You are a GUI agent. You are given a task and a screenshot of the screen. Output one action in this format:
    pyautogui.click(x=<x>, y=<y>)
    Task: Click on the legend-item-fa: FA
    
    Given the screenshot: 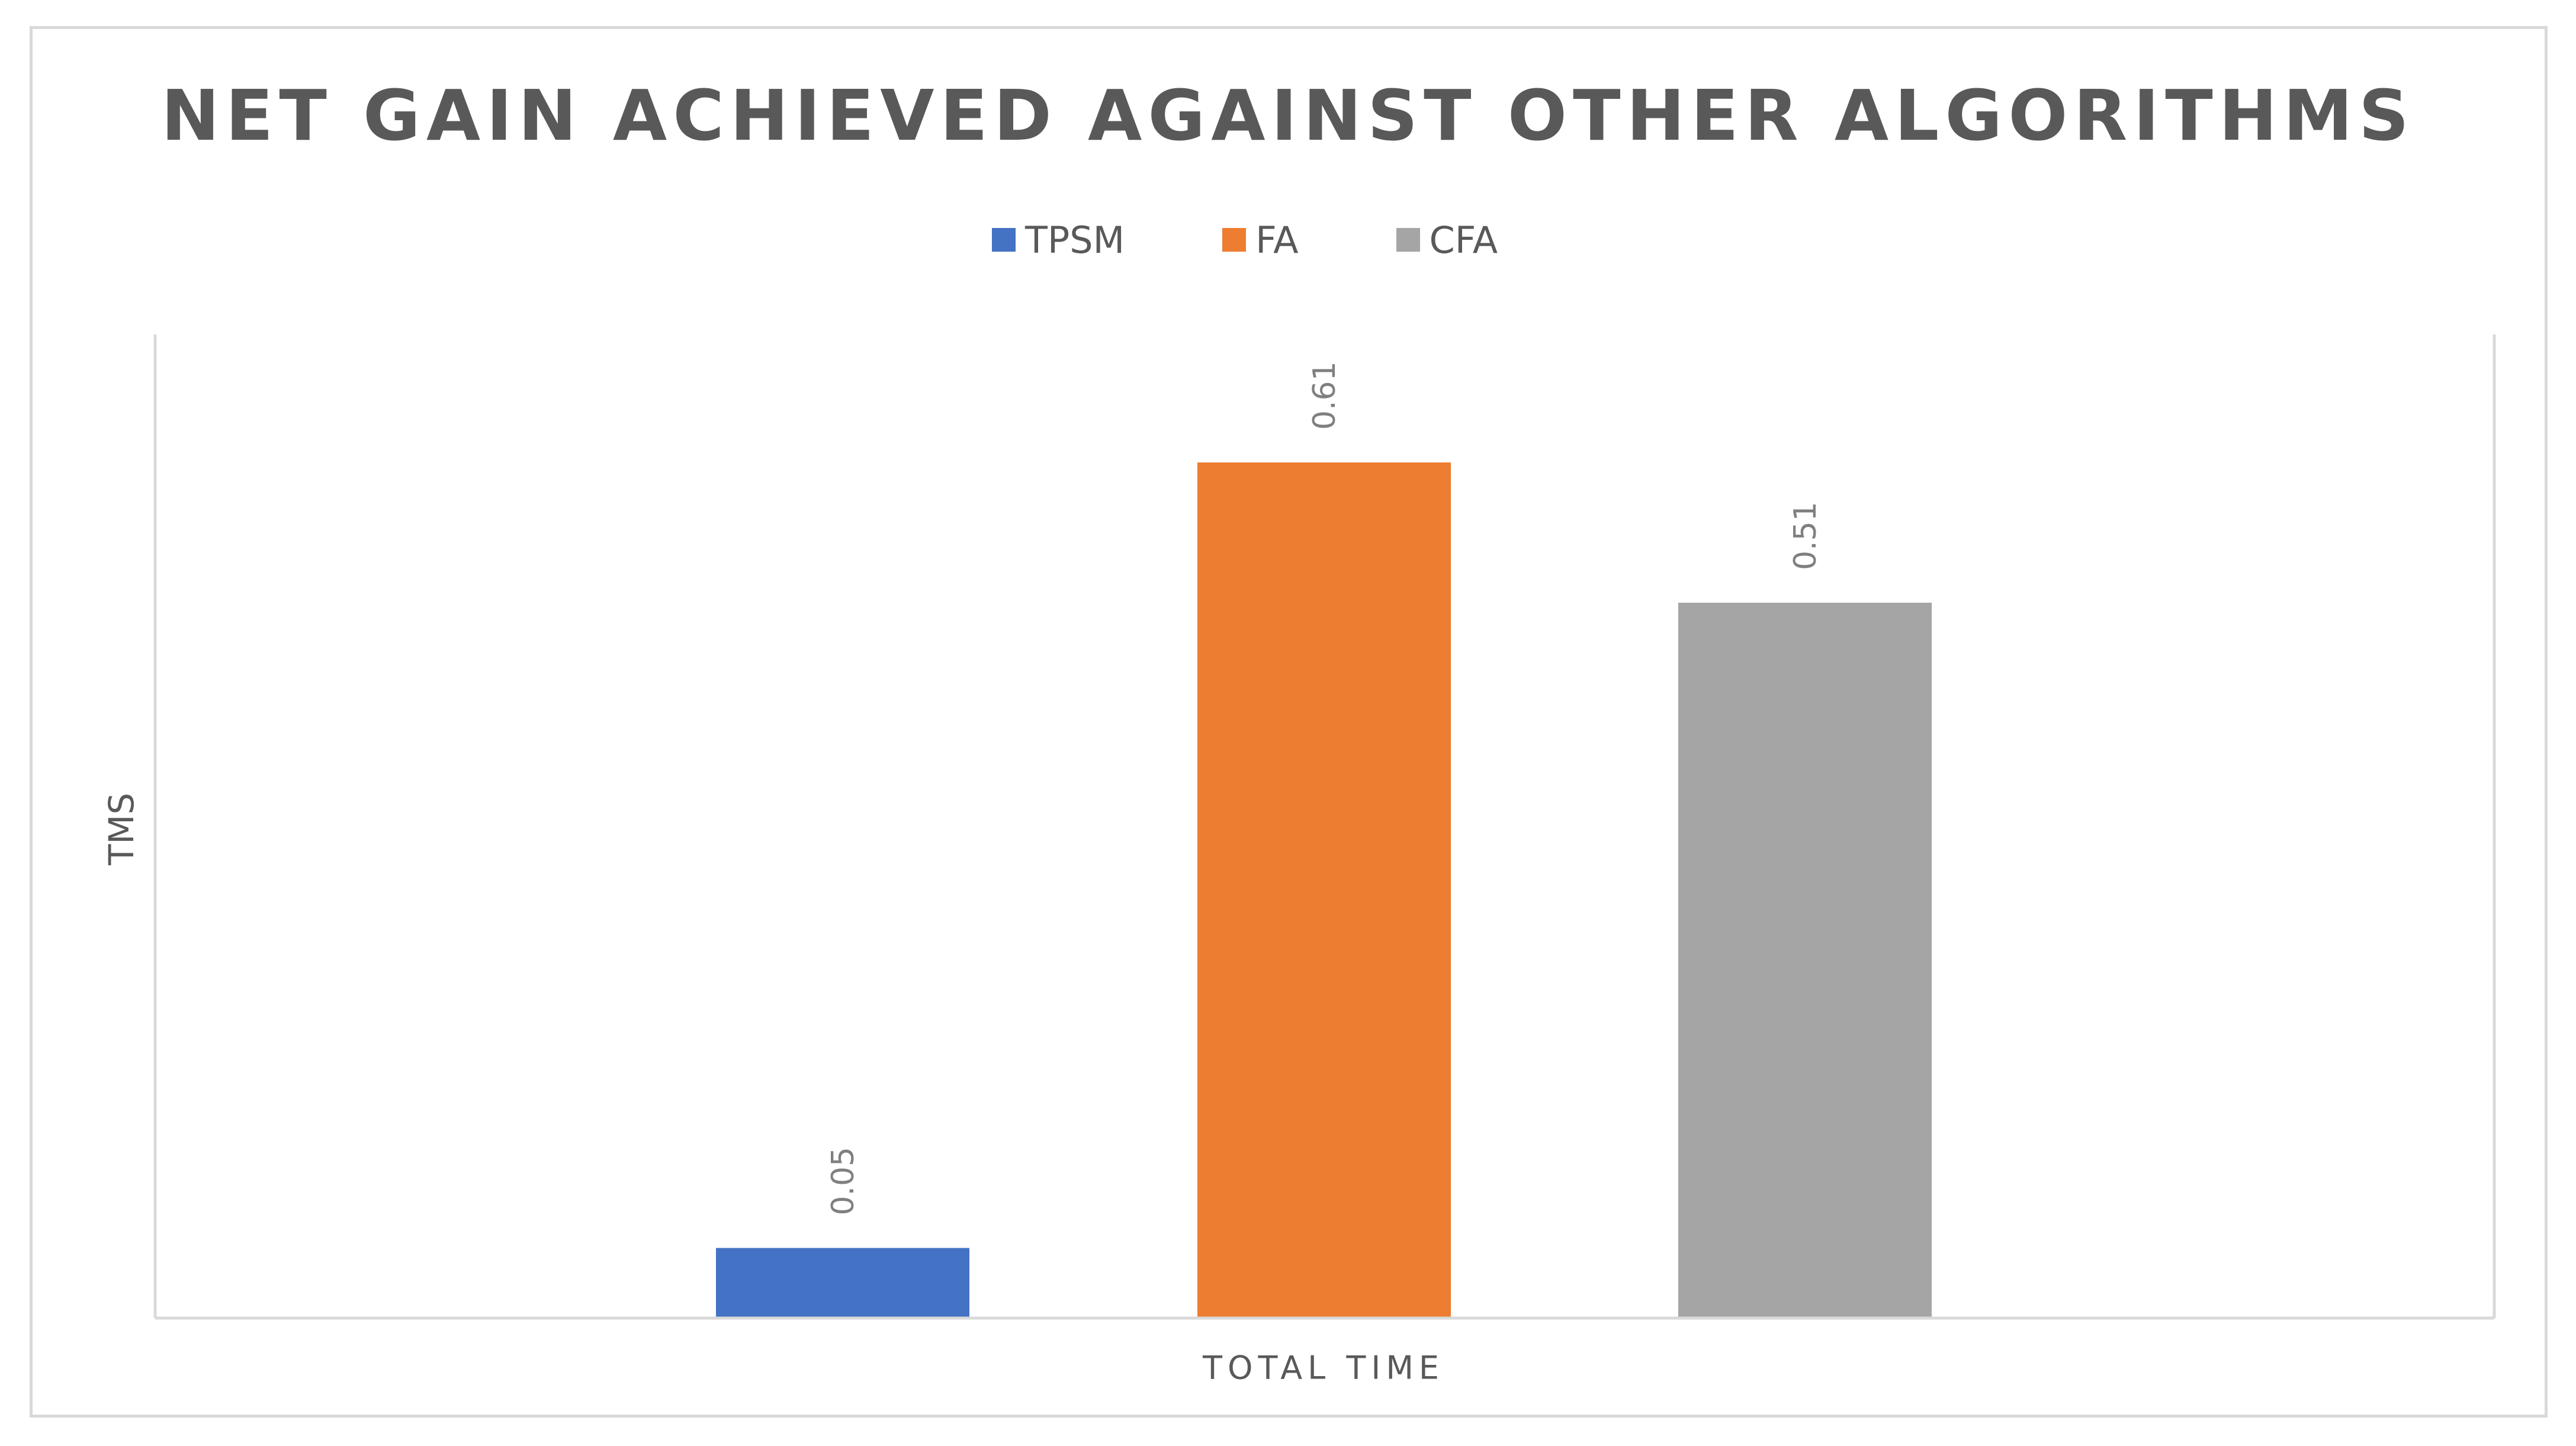 What is the action you would take?
    pyautogui.click(x=1260, y=240)
    